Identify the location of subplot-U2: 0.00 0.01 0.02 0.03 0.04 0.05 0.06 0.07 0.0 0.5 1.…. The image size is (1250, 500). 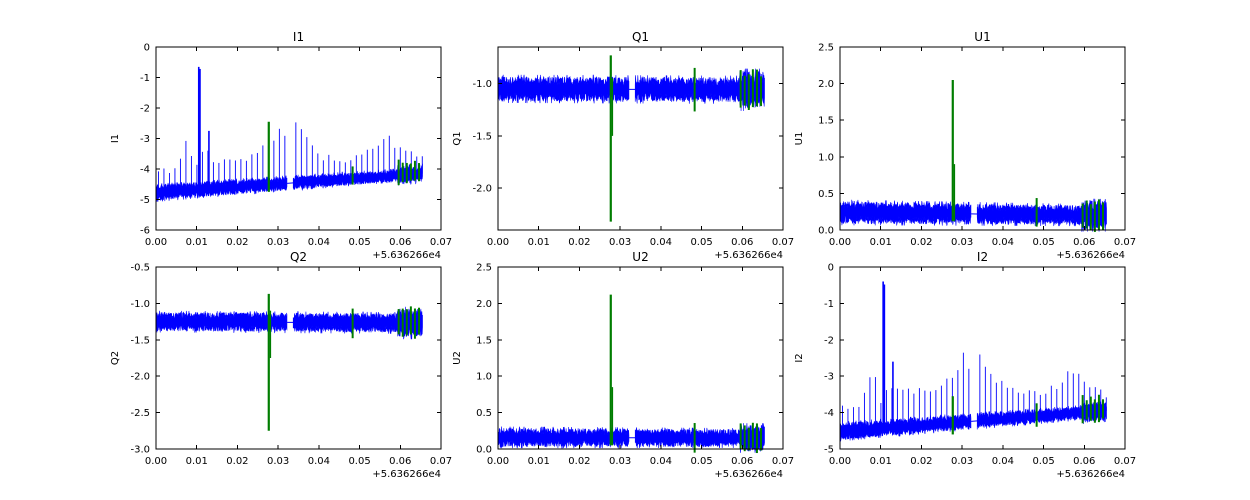
(623, 365).